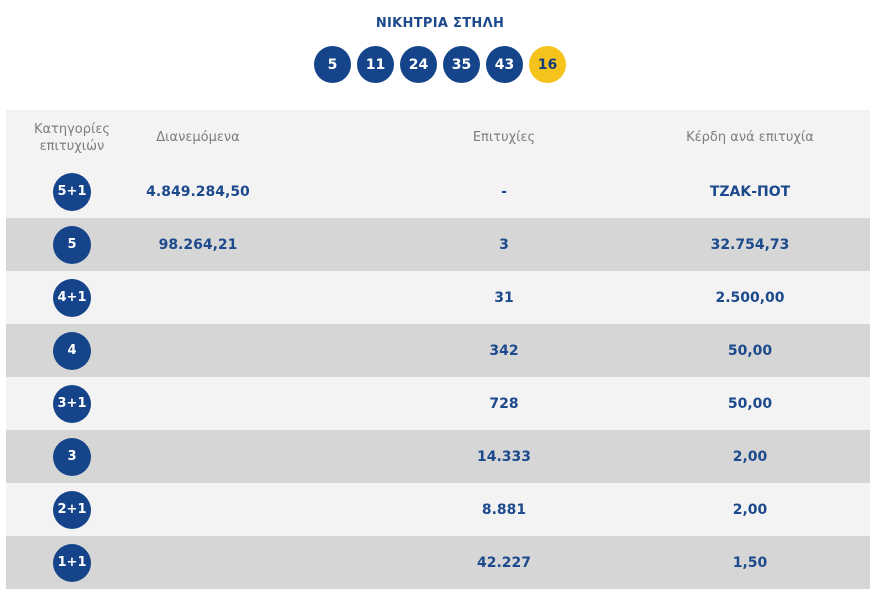 This screenshot has width=880, height=599. Describe the element at coordinates (72, 457) in the screenshot. I see `category-badge: 3` at that location.